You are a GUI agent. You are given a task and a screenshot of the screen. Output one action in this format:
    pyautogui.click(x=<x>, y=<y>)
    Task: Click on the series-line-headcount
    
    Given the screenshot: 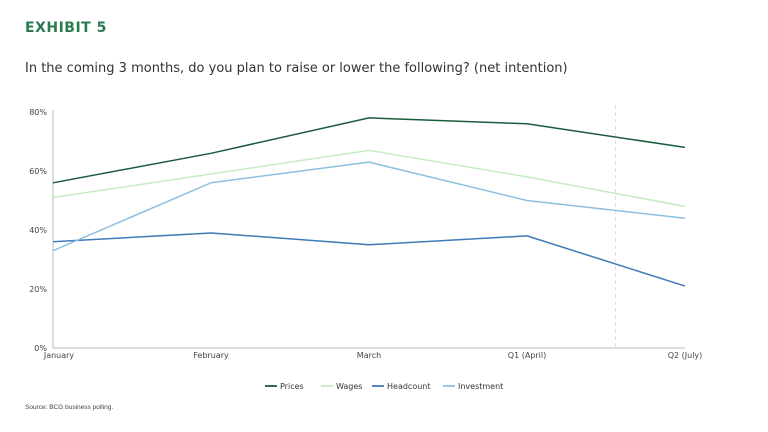 What is the action you would take?
    pyautogui.click(x=369, y=259)
    